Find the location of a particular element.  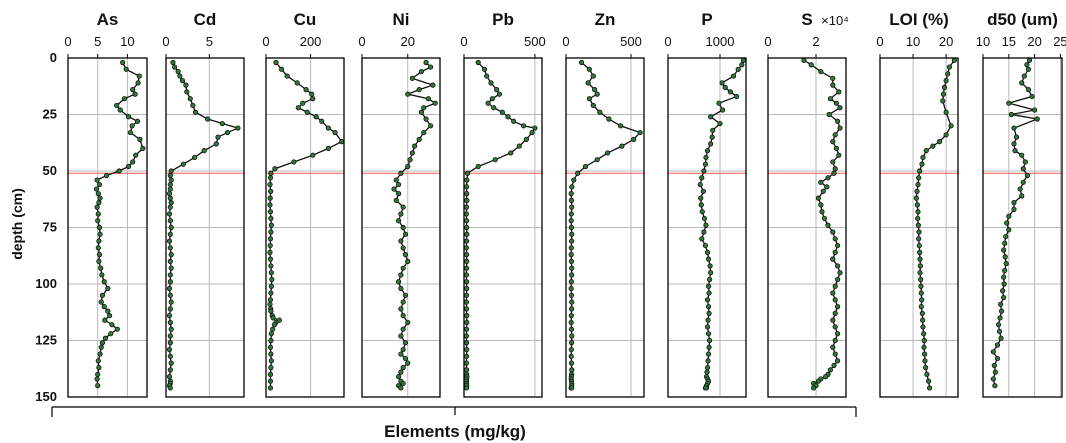

chart-panel: 0 2S ×10⁴ is located at coordinates (806, 204).